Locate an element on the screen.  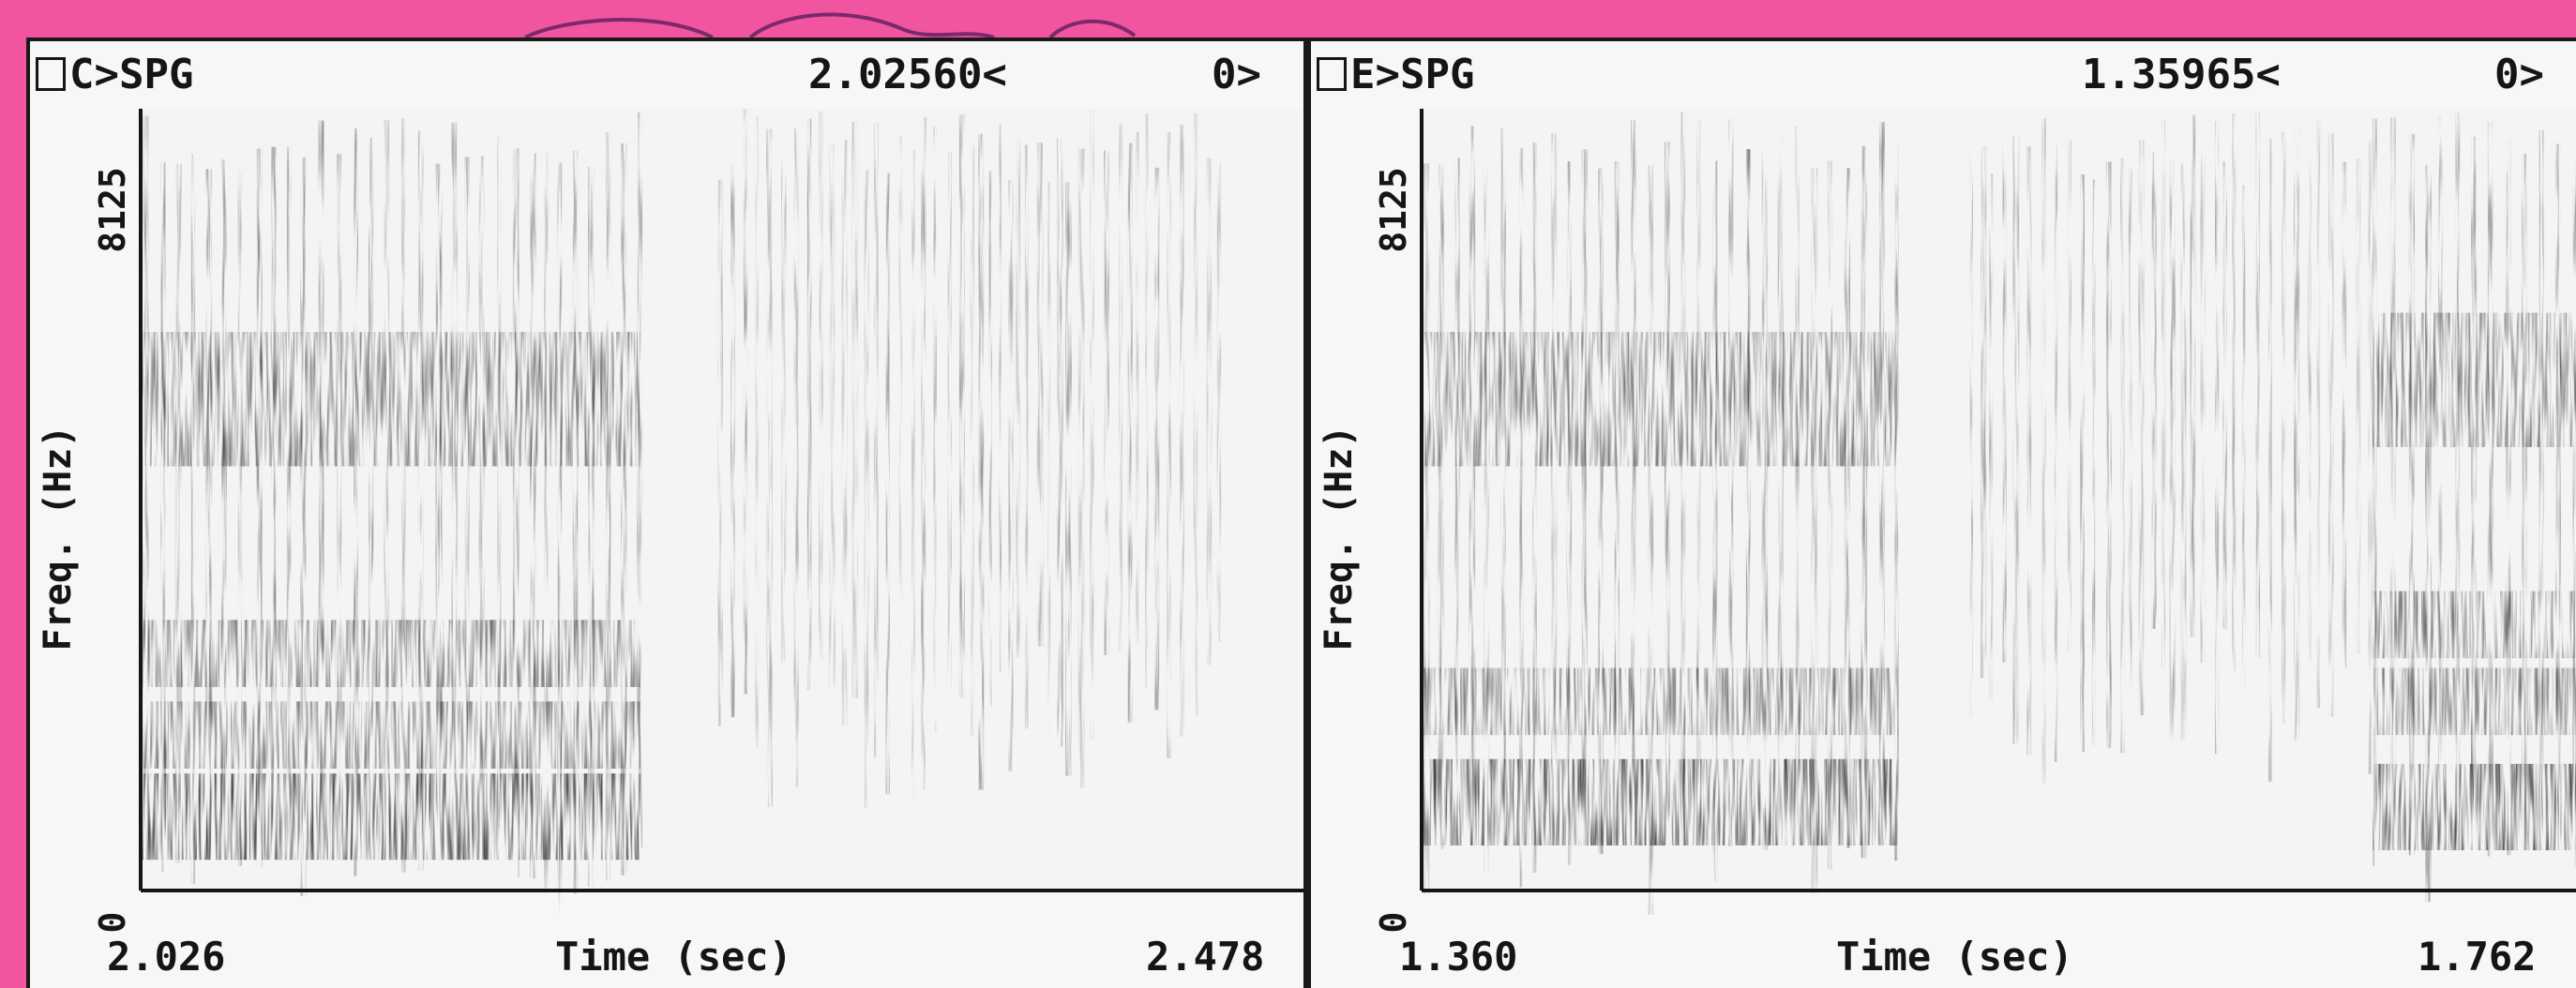
panel-title-text: E>SPG is located at coordinates (1412, 74).